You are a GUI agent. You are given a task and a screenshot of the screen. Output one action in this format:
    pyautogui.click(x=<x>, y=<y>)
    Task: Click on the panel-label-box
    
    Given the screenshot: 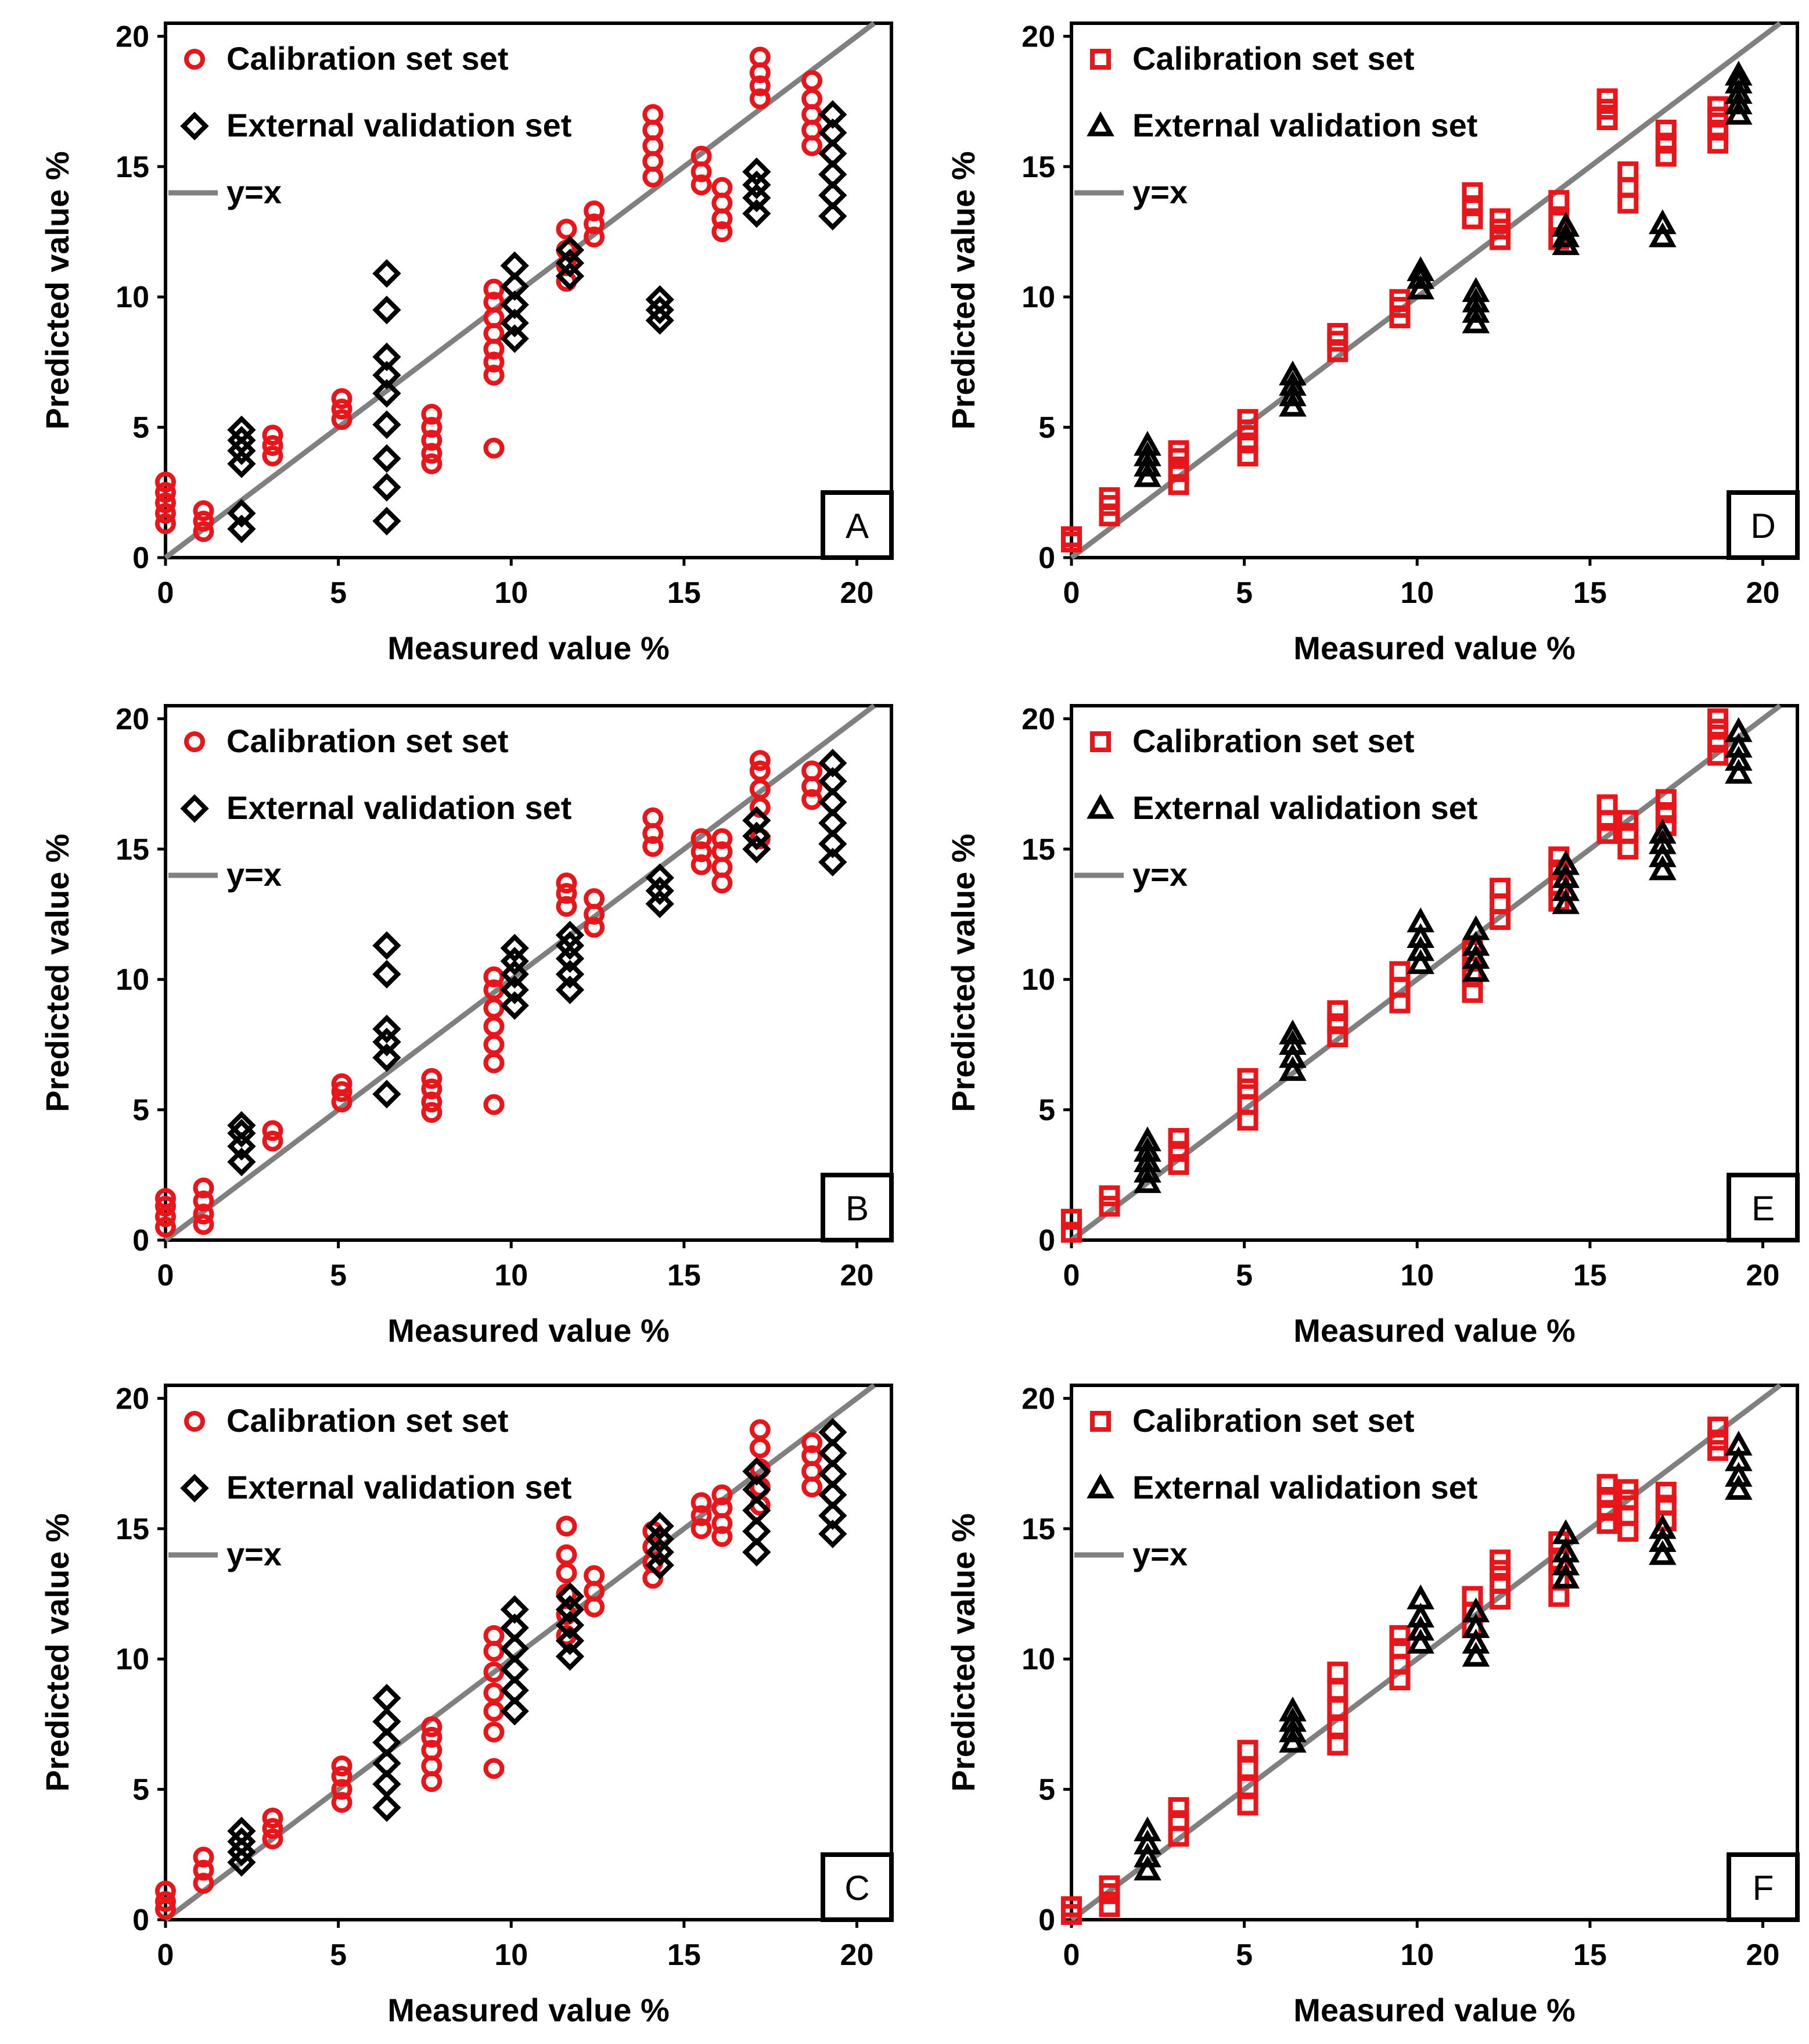 What is the action you would take?
    pyautogui.click(x=1763, y=525)
    